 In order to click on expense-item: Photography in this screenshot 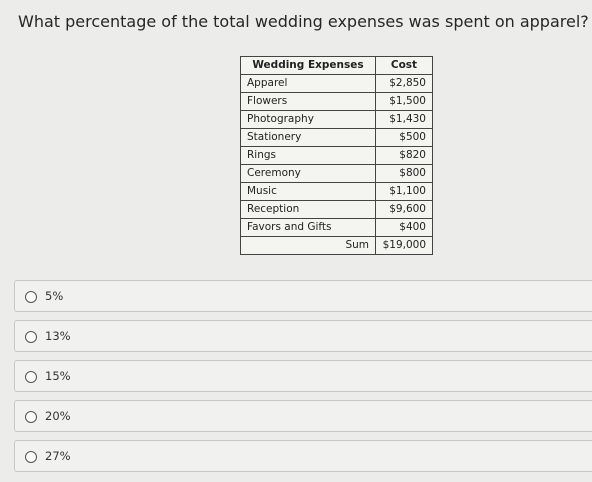, I will do `click(308, 119)`.